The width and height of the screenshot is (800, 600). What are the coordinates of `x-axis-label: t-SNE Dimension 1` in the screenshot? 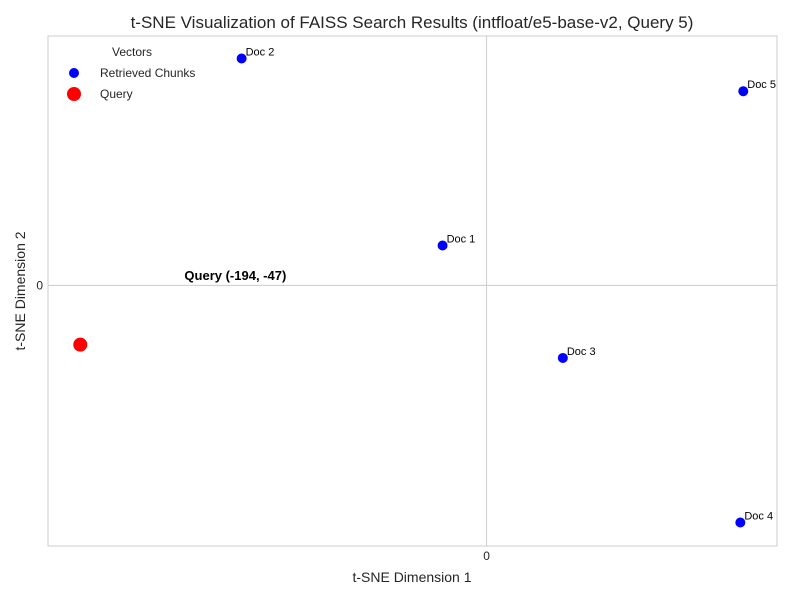 It's located at (411, 577).